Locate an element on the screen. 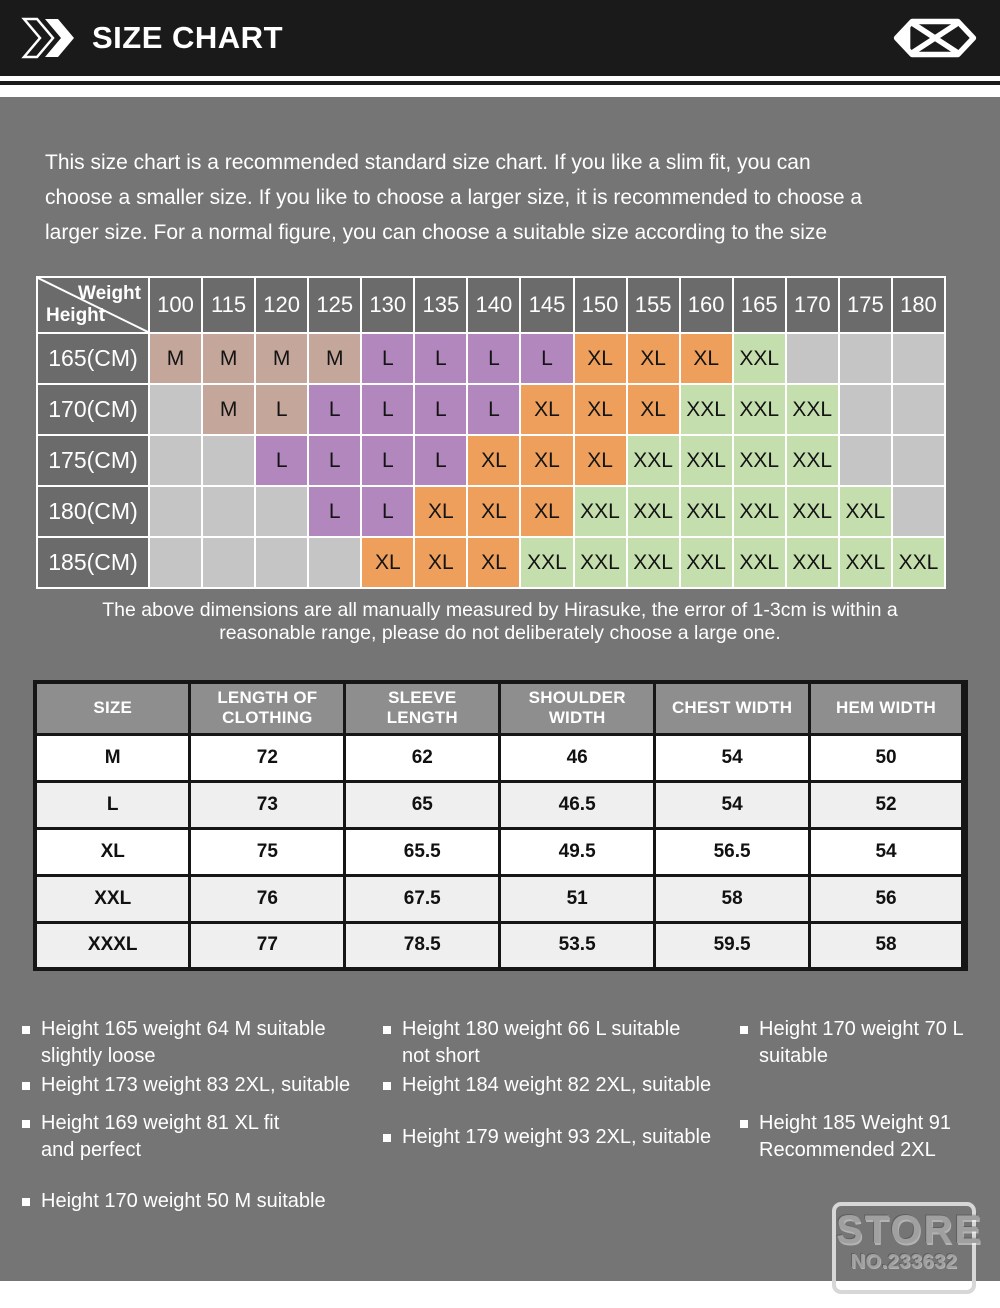  measure-cell: 75 is located at coordinates (267, 851).